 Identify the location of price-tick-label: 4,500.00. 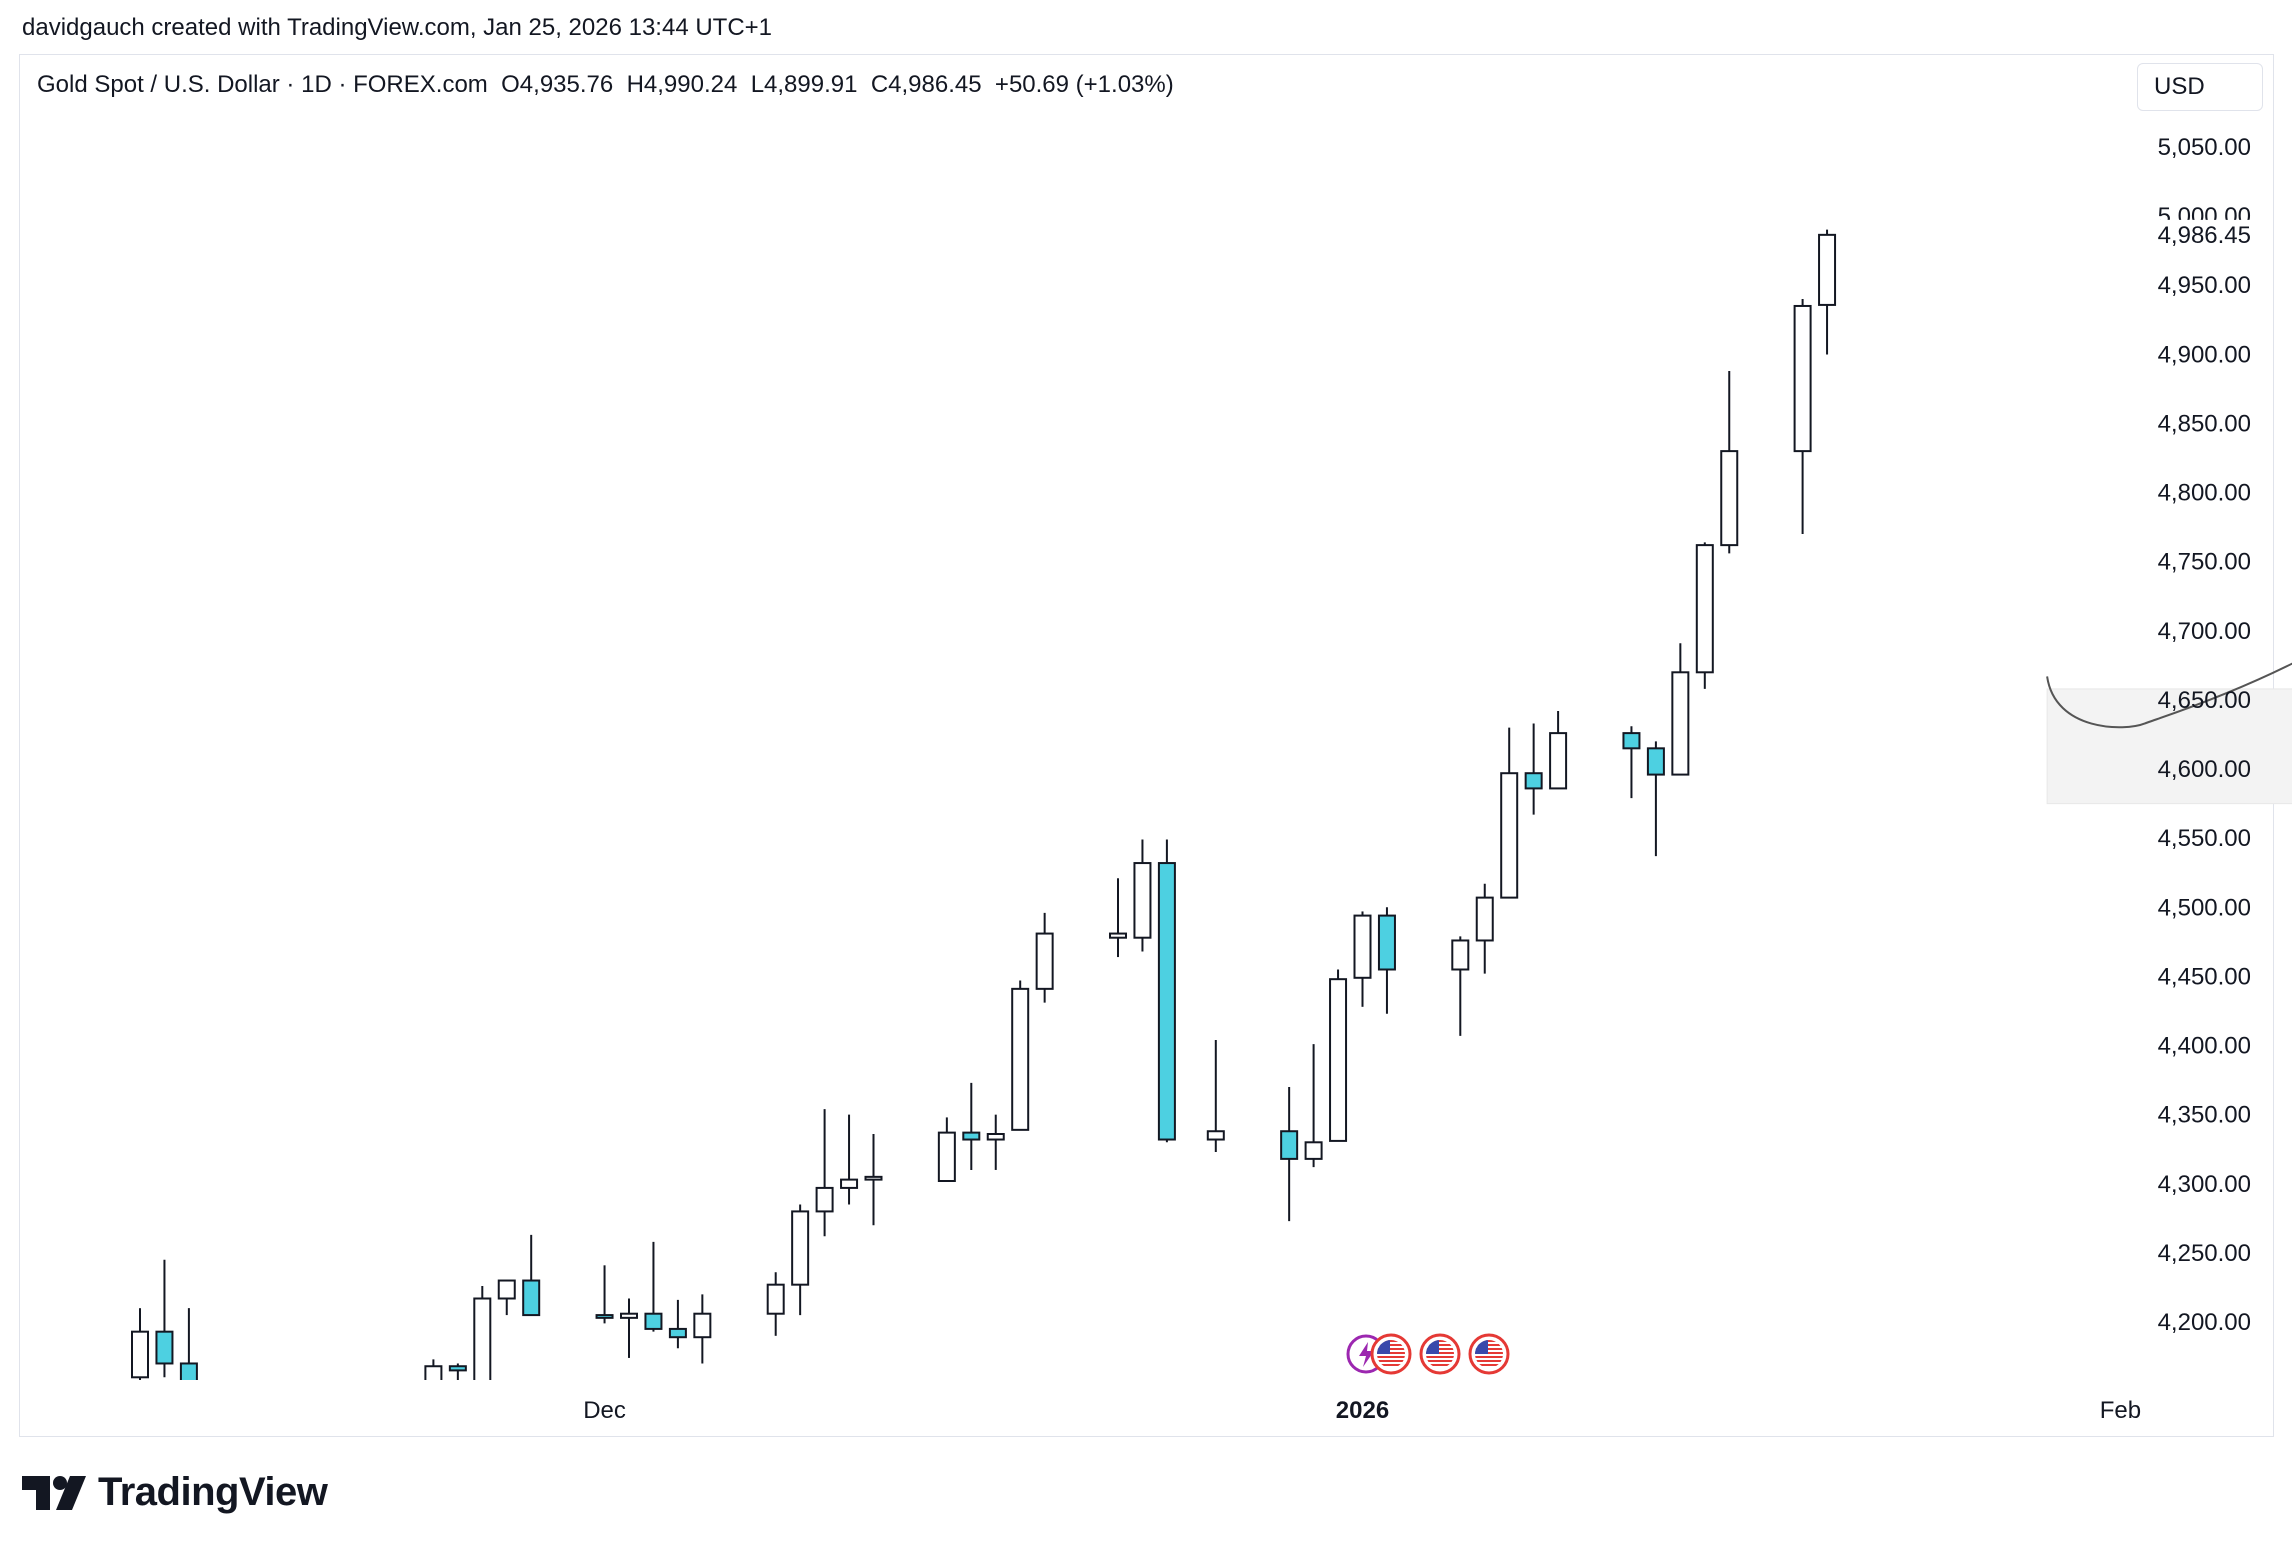
(2204, 907).